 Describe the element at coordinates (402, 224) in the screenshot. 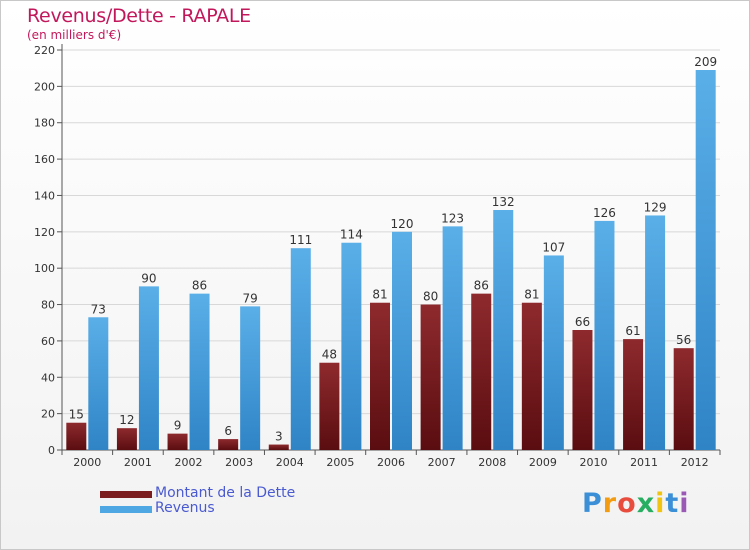

I see `data-label-revenus: 120` at that location.